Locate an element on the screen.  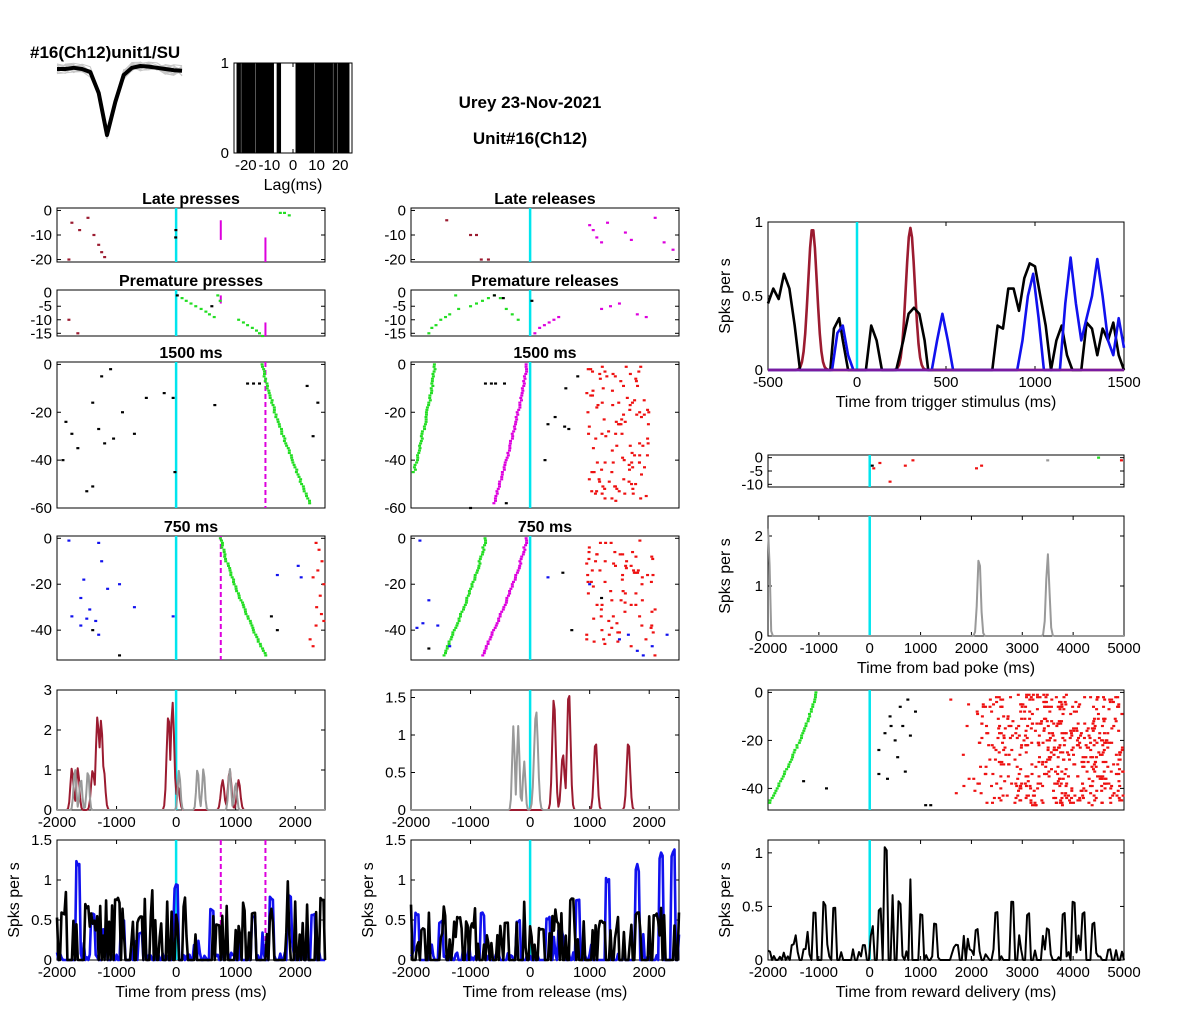
raster_750_press-panel: 0 -20 -40 750 ms is located at coordinates (178, 590).